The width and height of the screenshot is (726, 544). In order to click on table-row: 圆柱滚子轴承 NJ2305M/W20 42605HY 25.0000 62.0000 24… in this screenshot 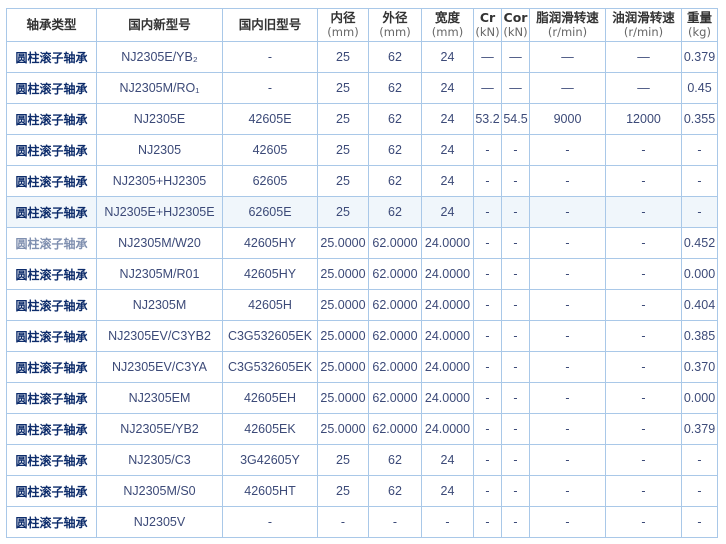, I will do `click(362, 243)`.